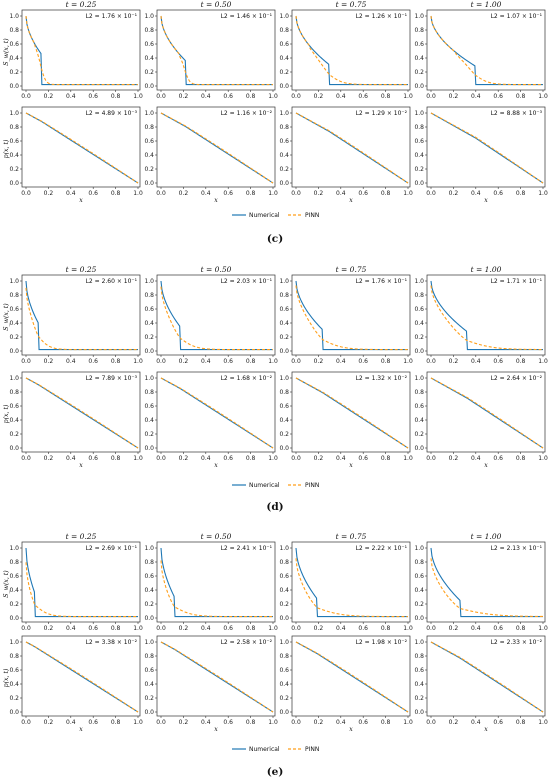 The image size is (550, 780). What do you see at coordinates (382, 113) in the screenshot?
I see `l2-error-label: L2 = 1.29 × 10⁻²` at bounding box center [382, 113].